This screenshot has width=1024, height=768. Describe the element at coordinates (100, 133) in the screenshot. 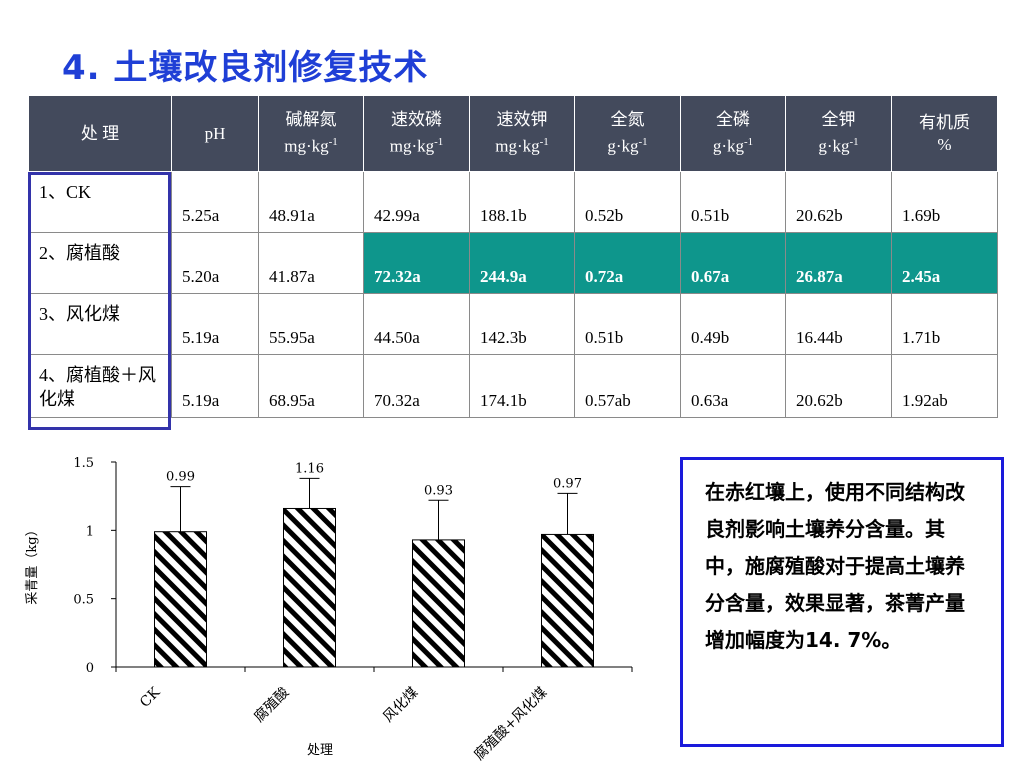

I see `header-cell-0: 处 理` at that location.